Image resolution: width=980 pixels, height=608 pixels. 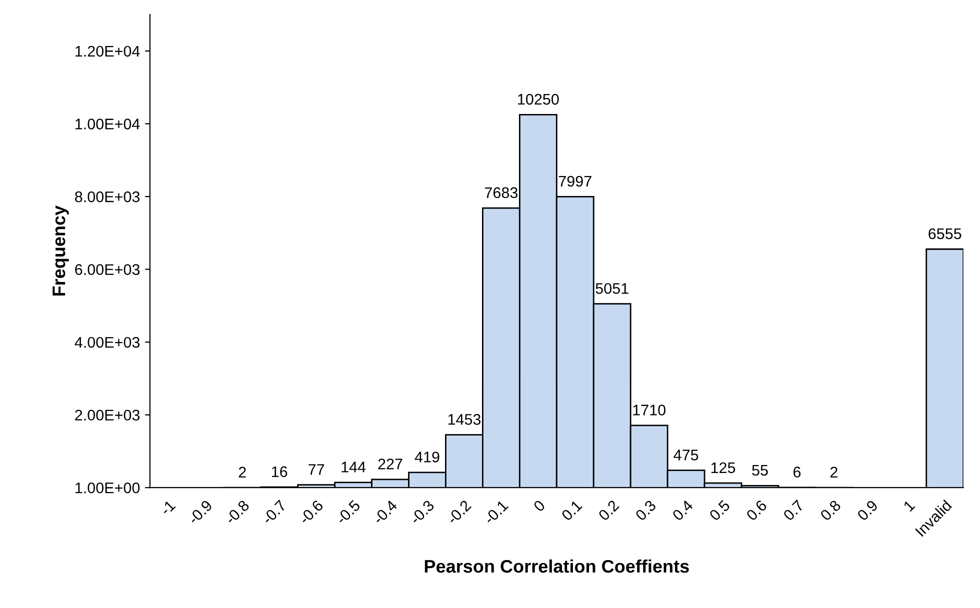 I want to click on x-tick-label: -0.9, so click(x=200, y=512).